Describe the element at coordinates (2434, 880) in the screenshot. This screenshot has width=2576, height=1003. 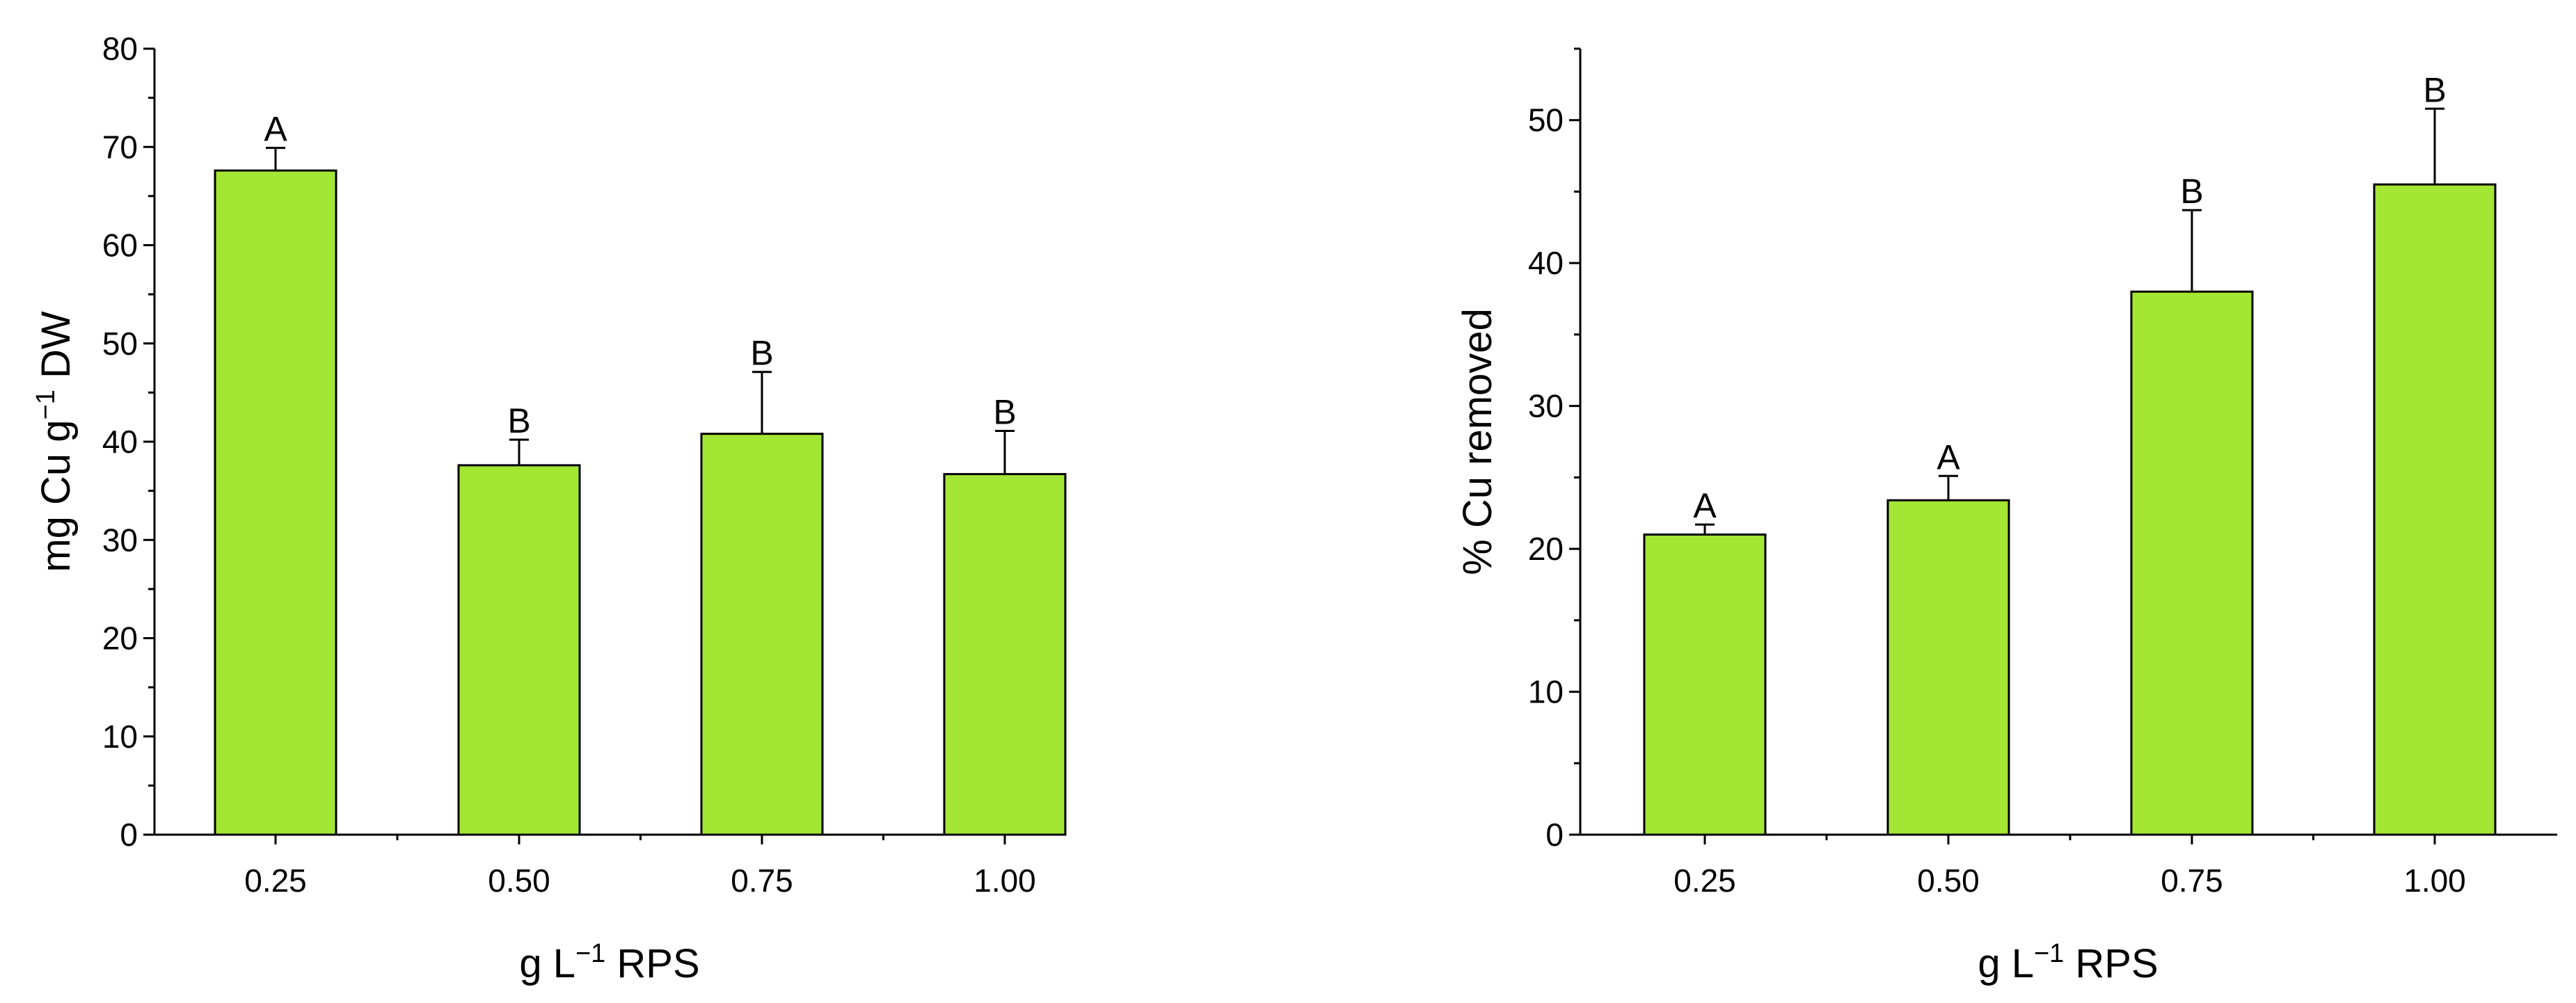
I see `right-x-tick-label-4: 1.00` at that location.